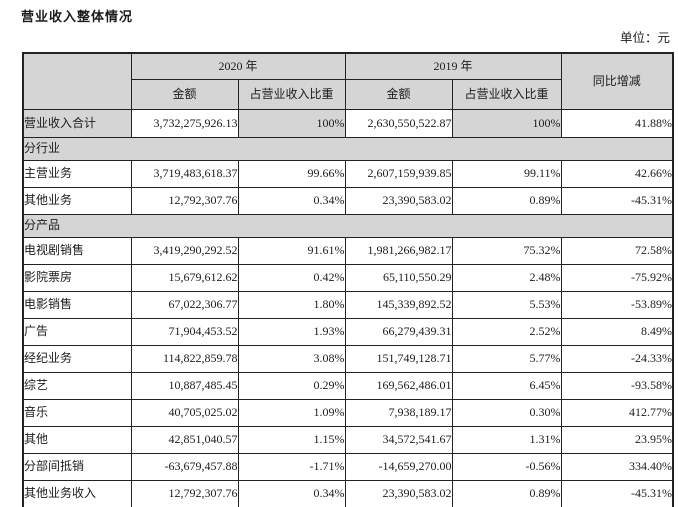 This screenshot has height=507, width=678. I want to click on row-label: 主营业务, so click(77, 174).